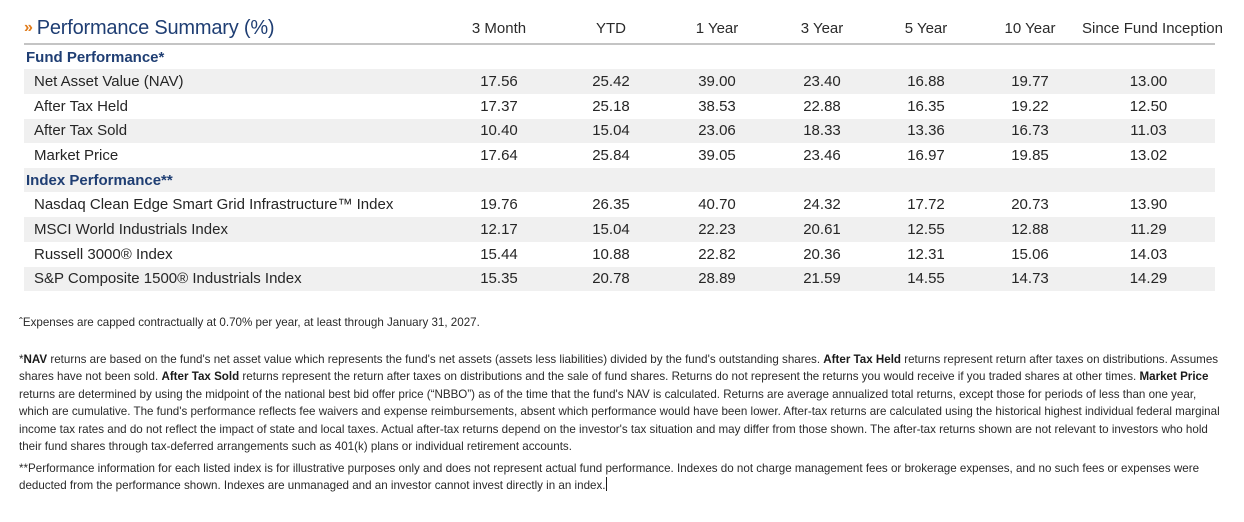 The image size is (1244, 522). What do you see at coordinates (232, 131) in the screenshot?
I see `row-label: After Tax Sold` at bounding box center [232, 131].